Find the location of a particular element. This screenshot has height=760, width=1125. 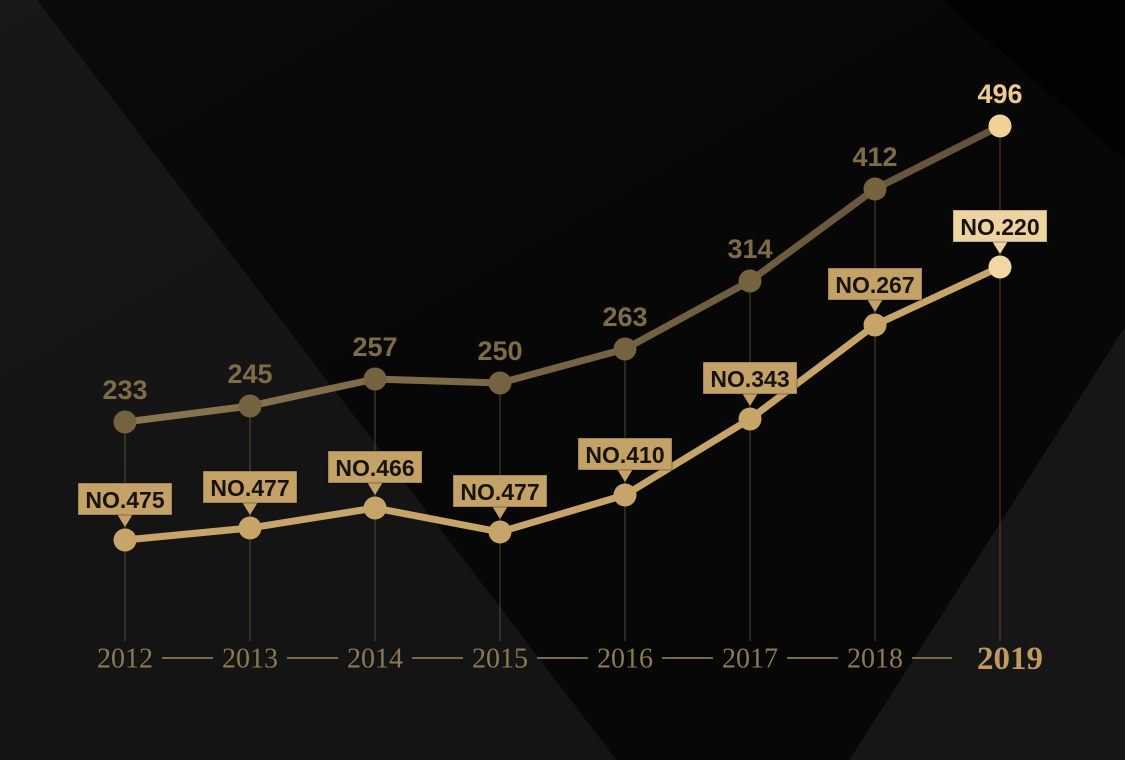

rank-badge-2015: NO.477 is located at coordinates (500, 496).